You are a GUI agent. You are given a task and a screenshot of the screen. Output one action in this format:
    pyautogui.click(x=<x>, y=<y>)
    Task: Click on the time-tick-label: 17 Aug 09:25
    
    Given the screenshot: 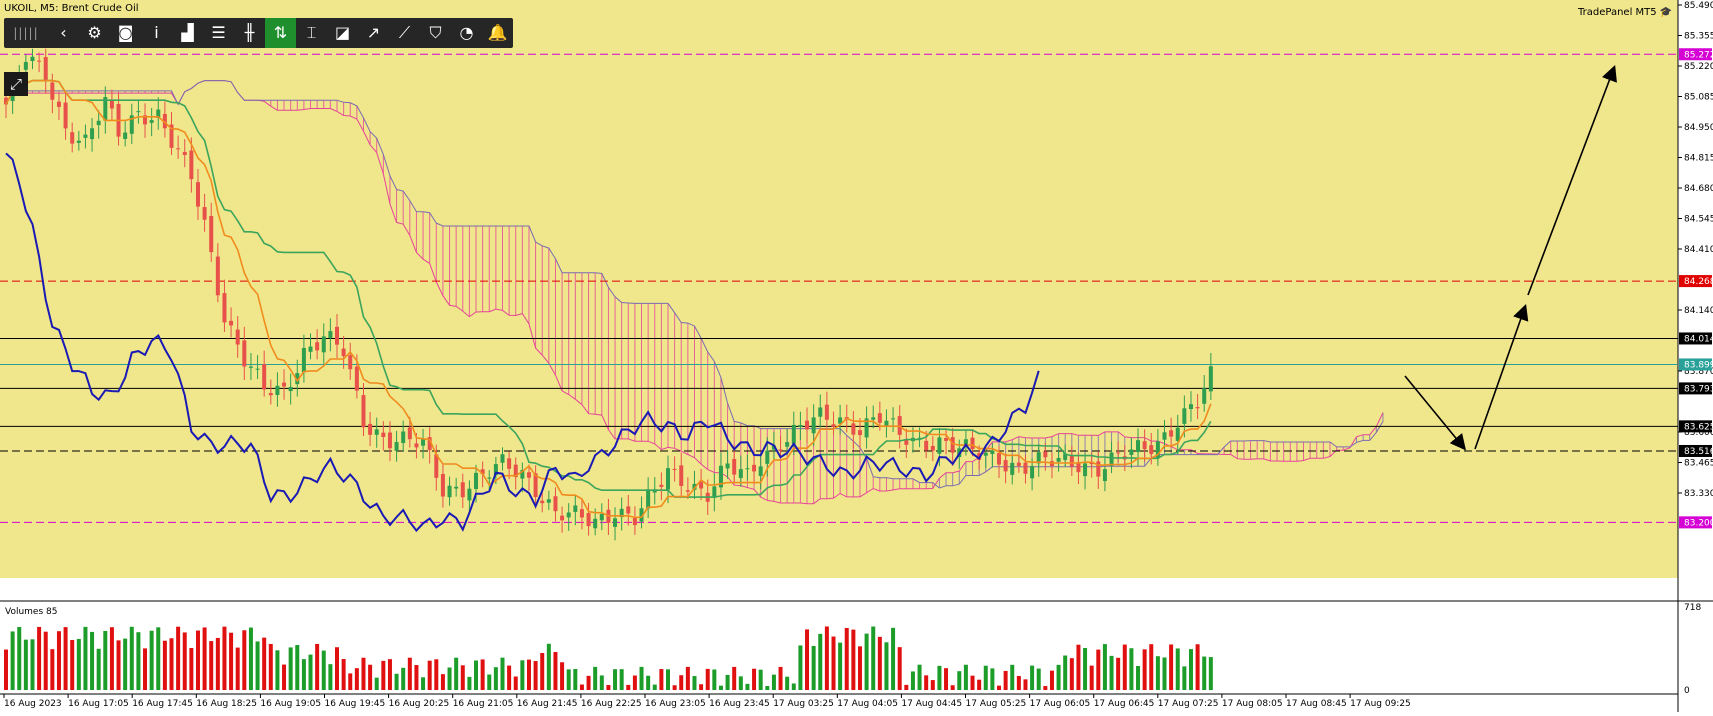 What is the action you would take?
    pyautogui.click(x=1380, y=704)
    